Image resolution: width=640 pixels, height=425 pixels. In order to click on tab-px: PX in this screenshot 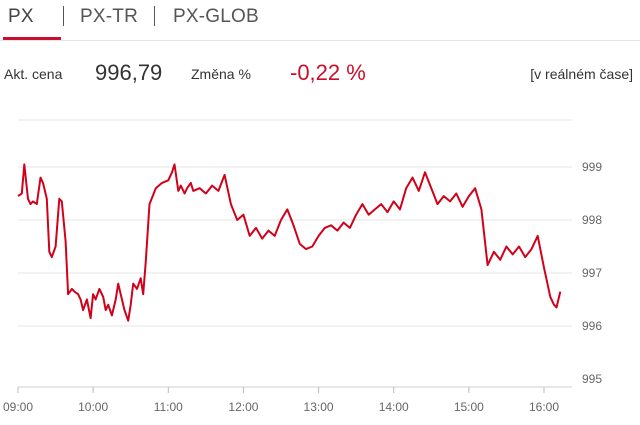, I will do `click(21, 16)`.